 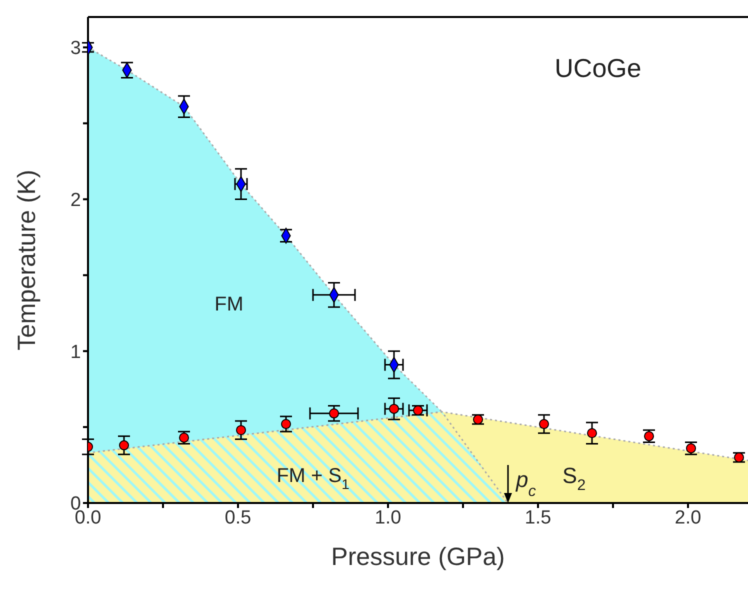 I want to click on annotation: FM, so click(x=229, y=305).